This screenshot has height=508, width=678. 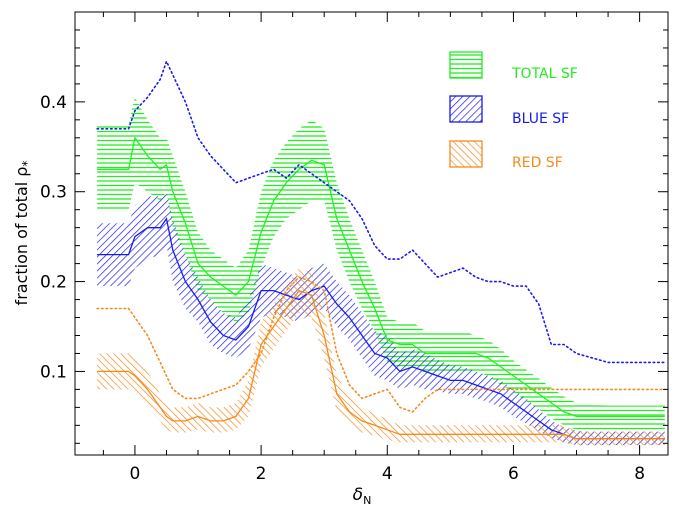 I want to click on y-tick-label: 0.2, so click(x=53, y=283).